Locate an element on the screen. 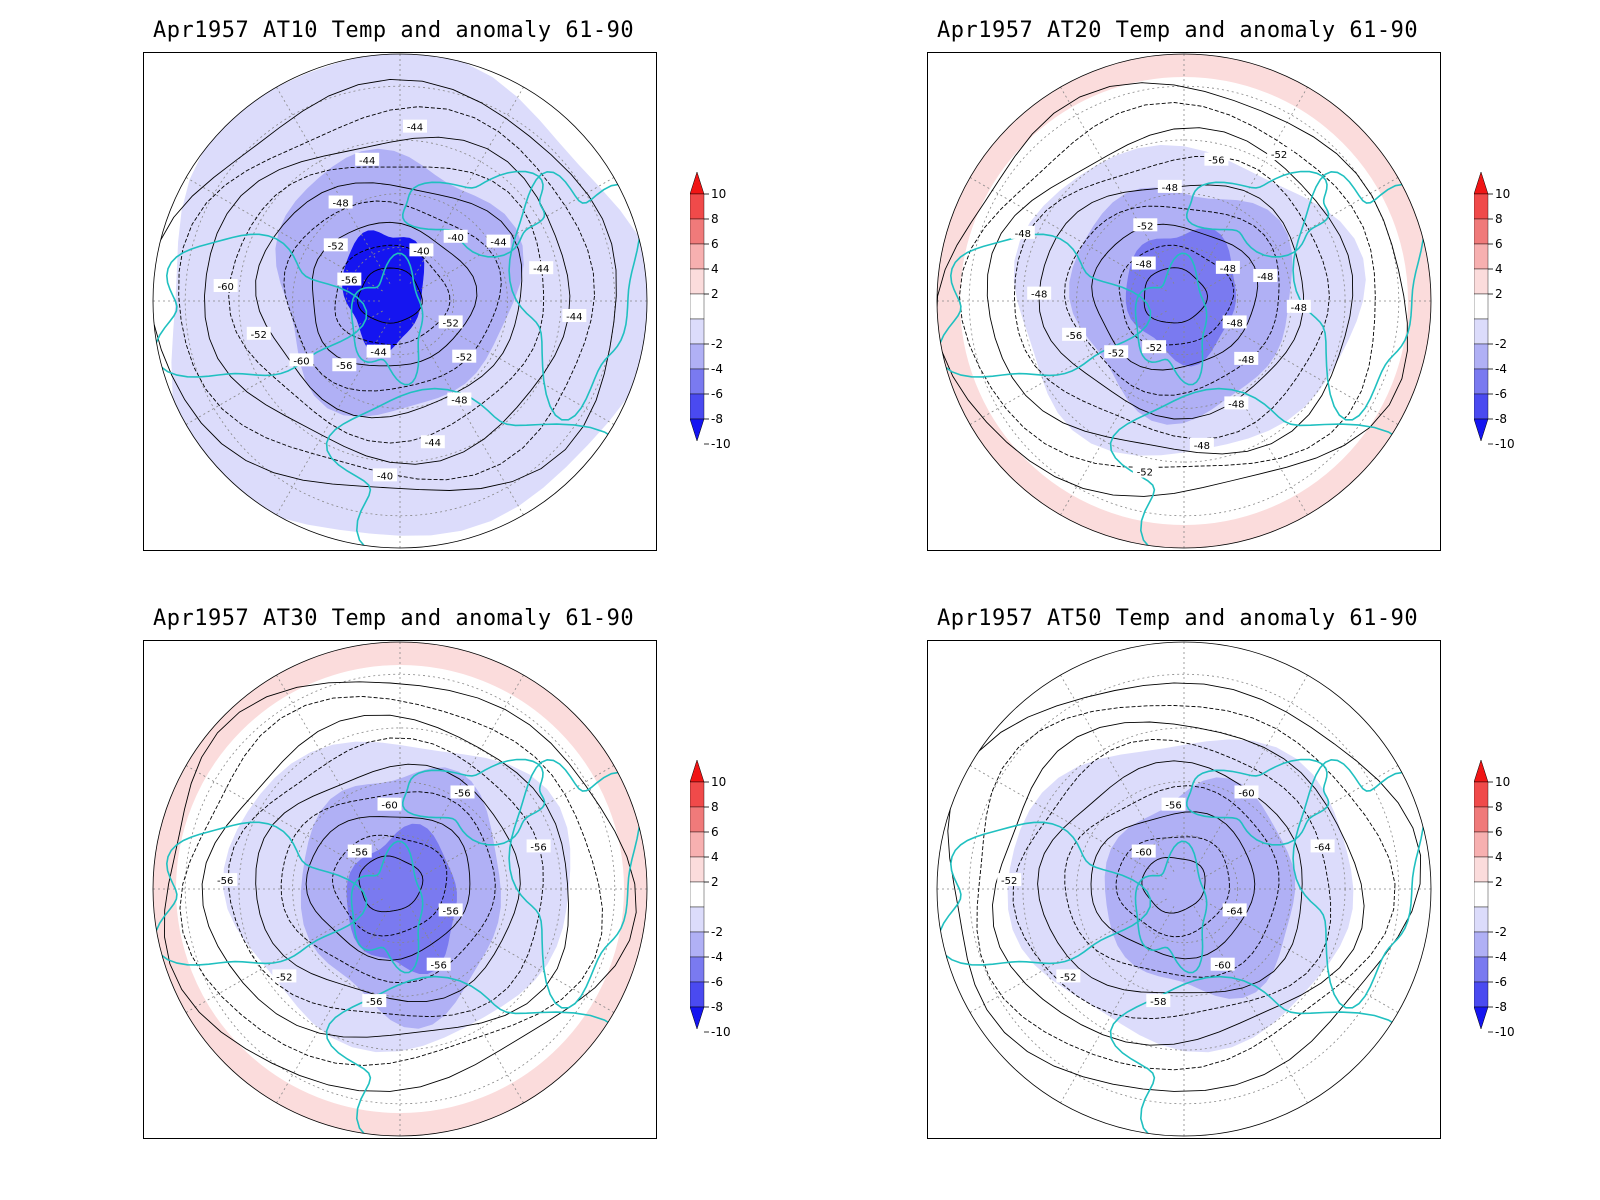  polar-map: -56 -56 -56 -52 -56 -56 -60 -56 -56 is located at coordinates (400, 889).